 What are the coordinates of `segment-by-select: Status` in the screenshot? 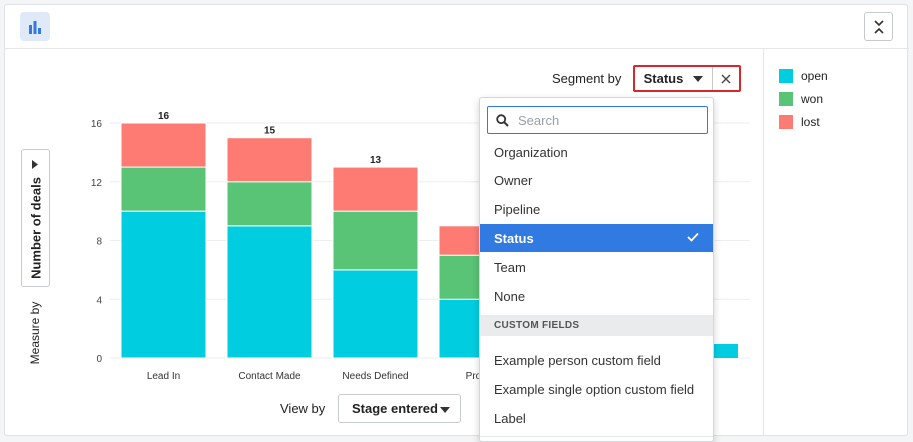 It's located at (687, 78).